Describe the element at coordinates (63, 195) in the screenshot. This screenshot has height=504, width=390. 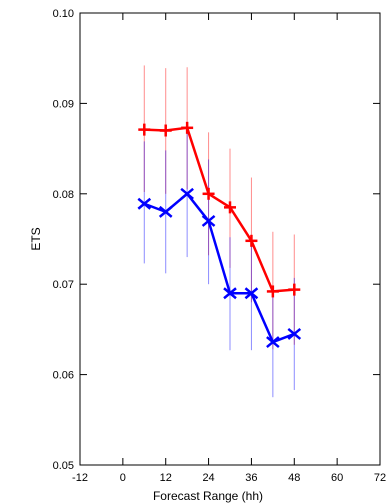
I see `y-tick-label: 0.08` at that location.